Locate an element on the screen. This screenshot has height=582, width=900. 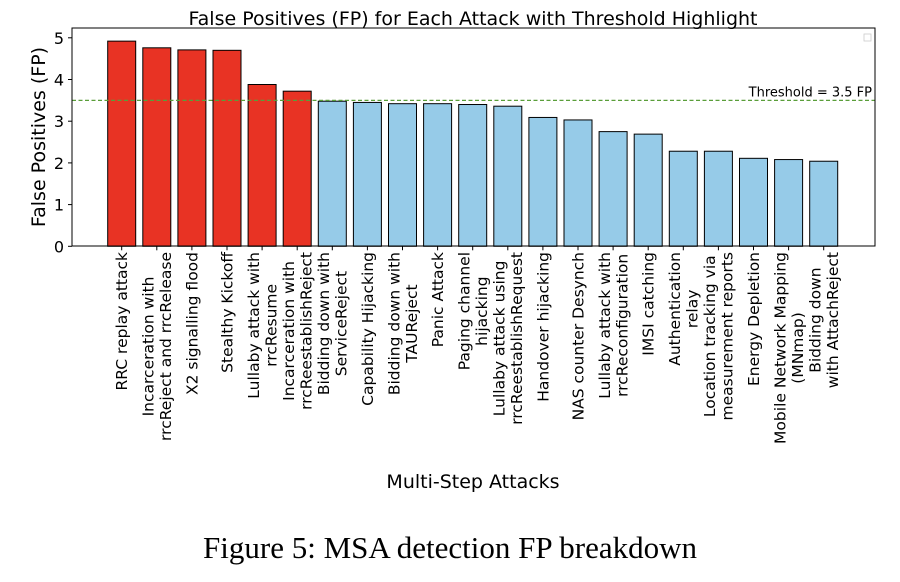
x-tick-label: Lullaby attack with rrcResume is located at coordinates (263, 325).